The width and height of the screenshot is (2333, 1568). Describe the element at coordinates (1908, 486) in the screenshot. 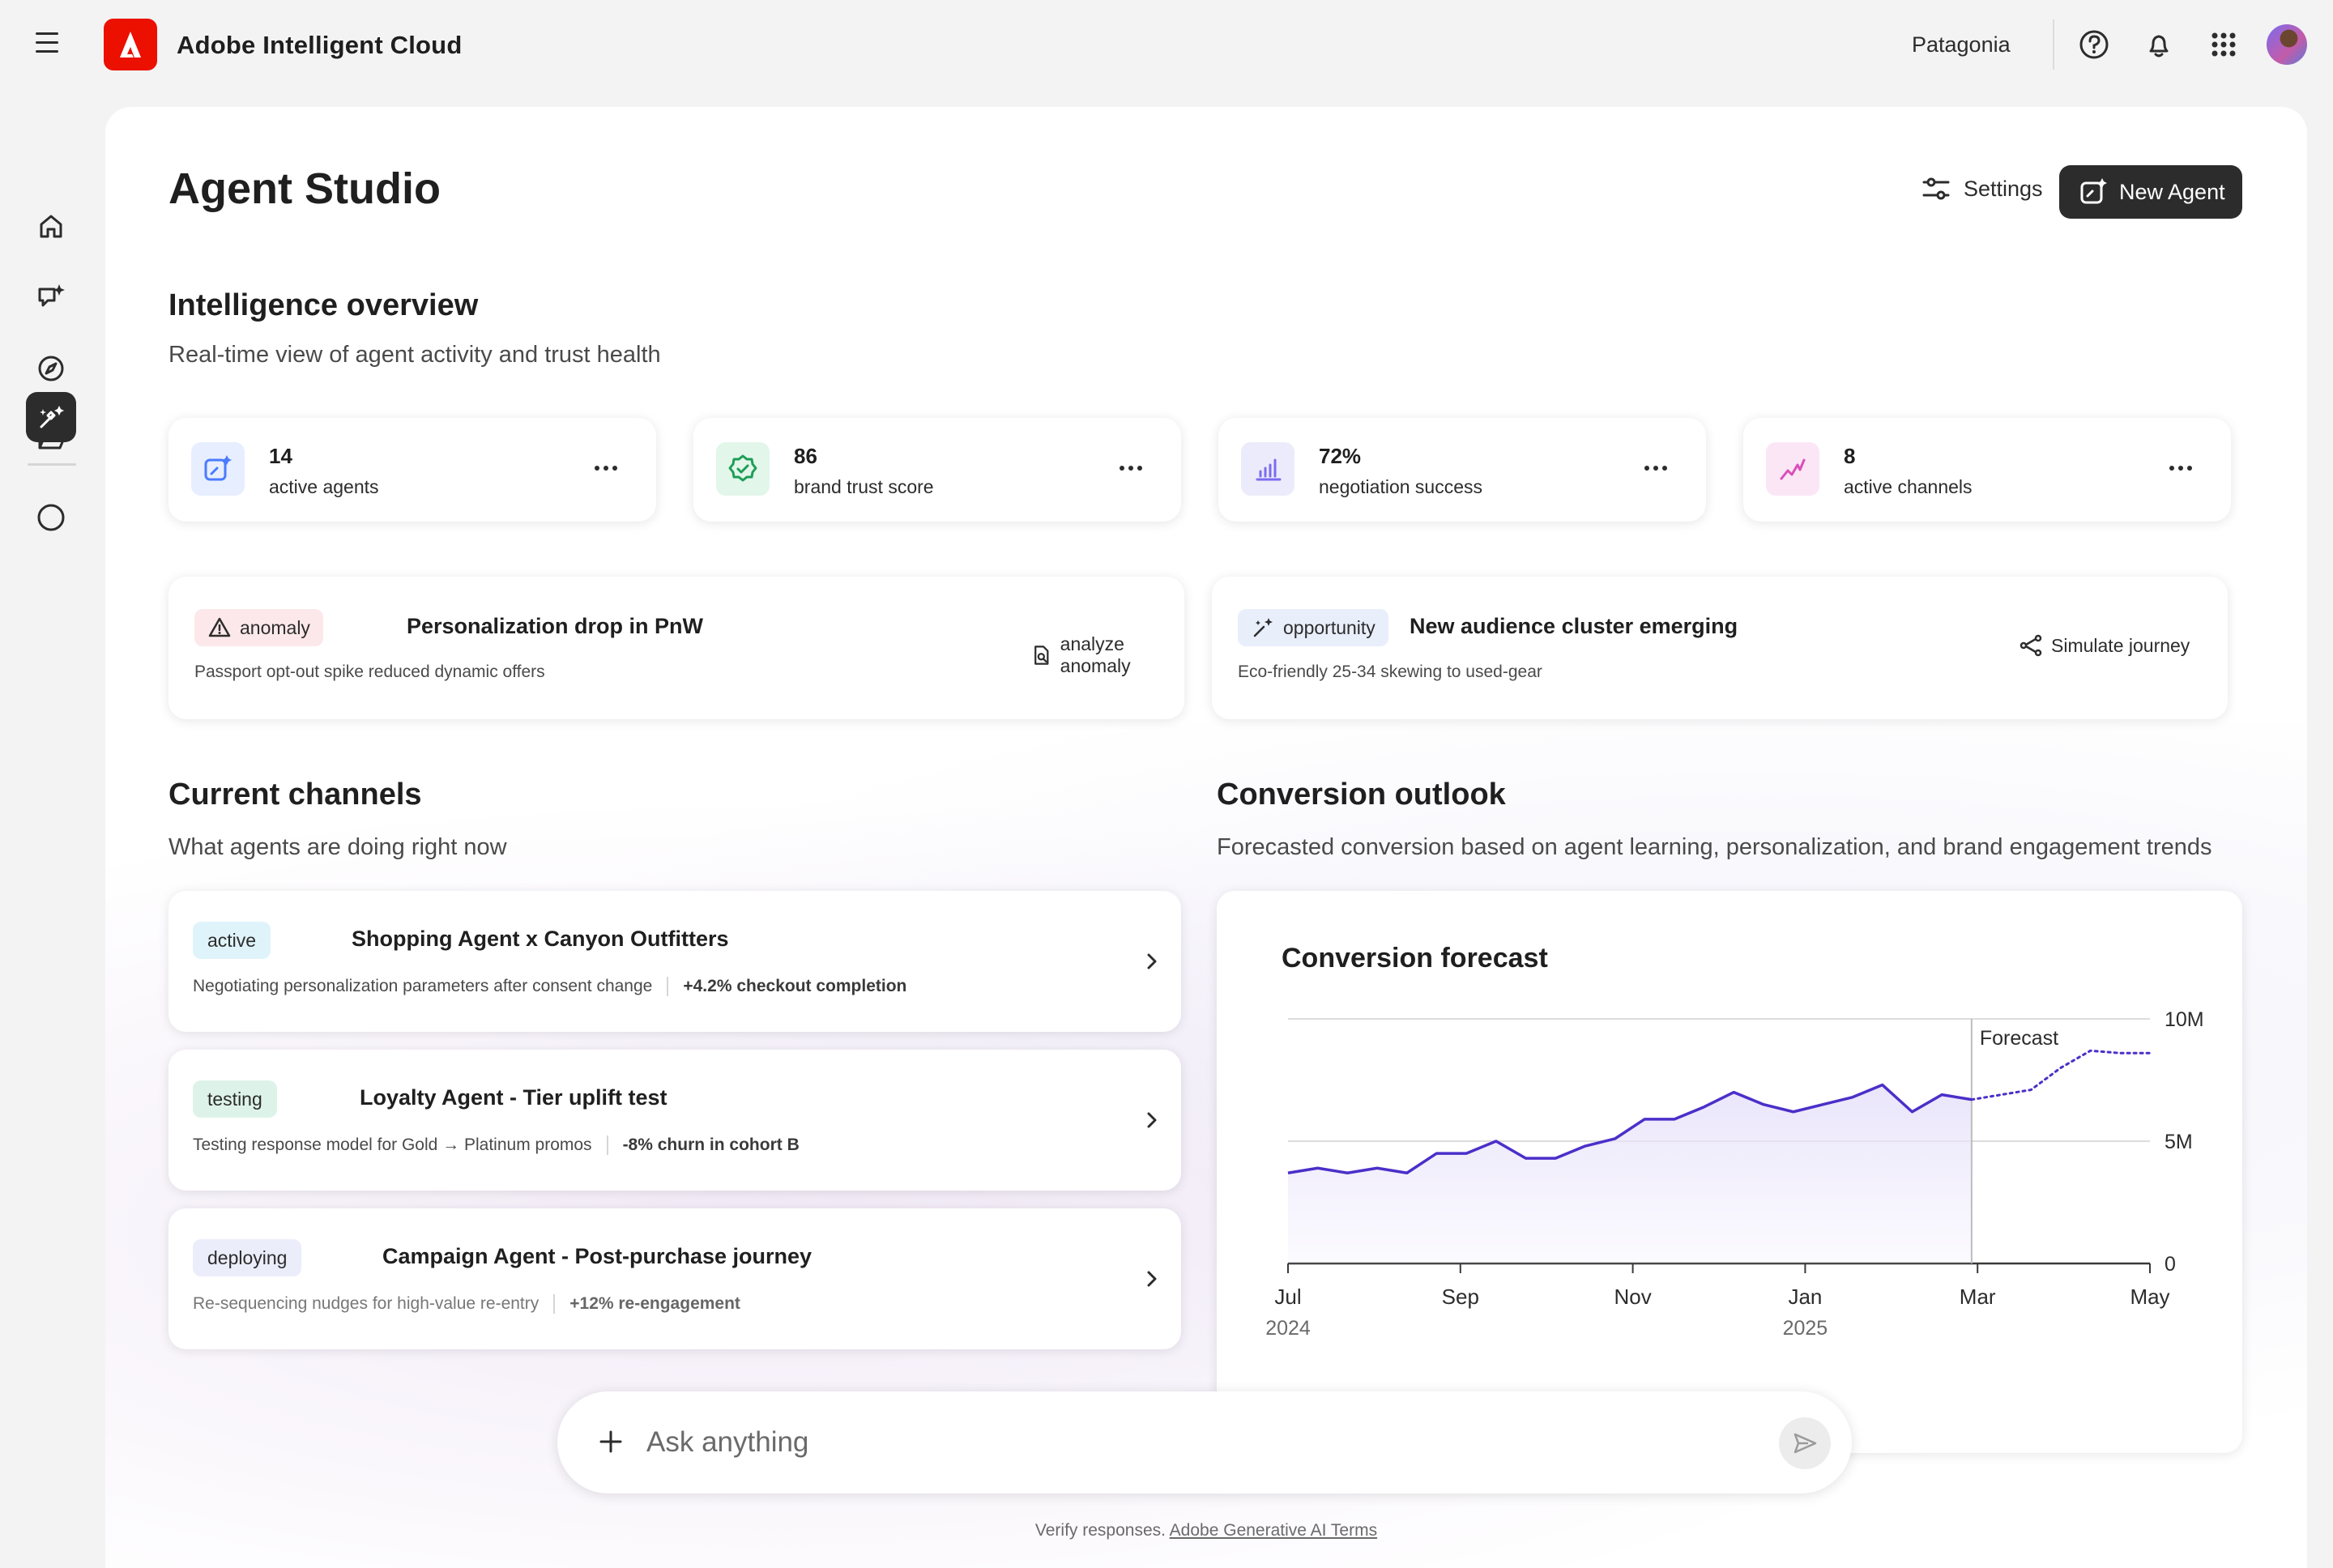

I see `stat-label: active channels` at that location.